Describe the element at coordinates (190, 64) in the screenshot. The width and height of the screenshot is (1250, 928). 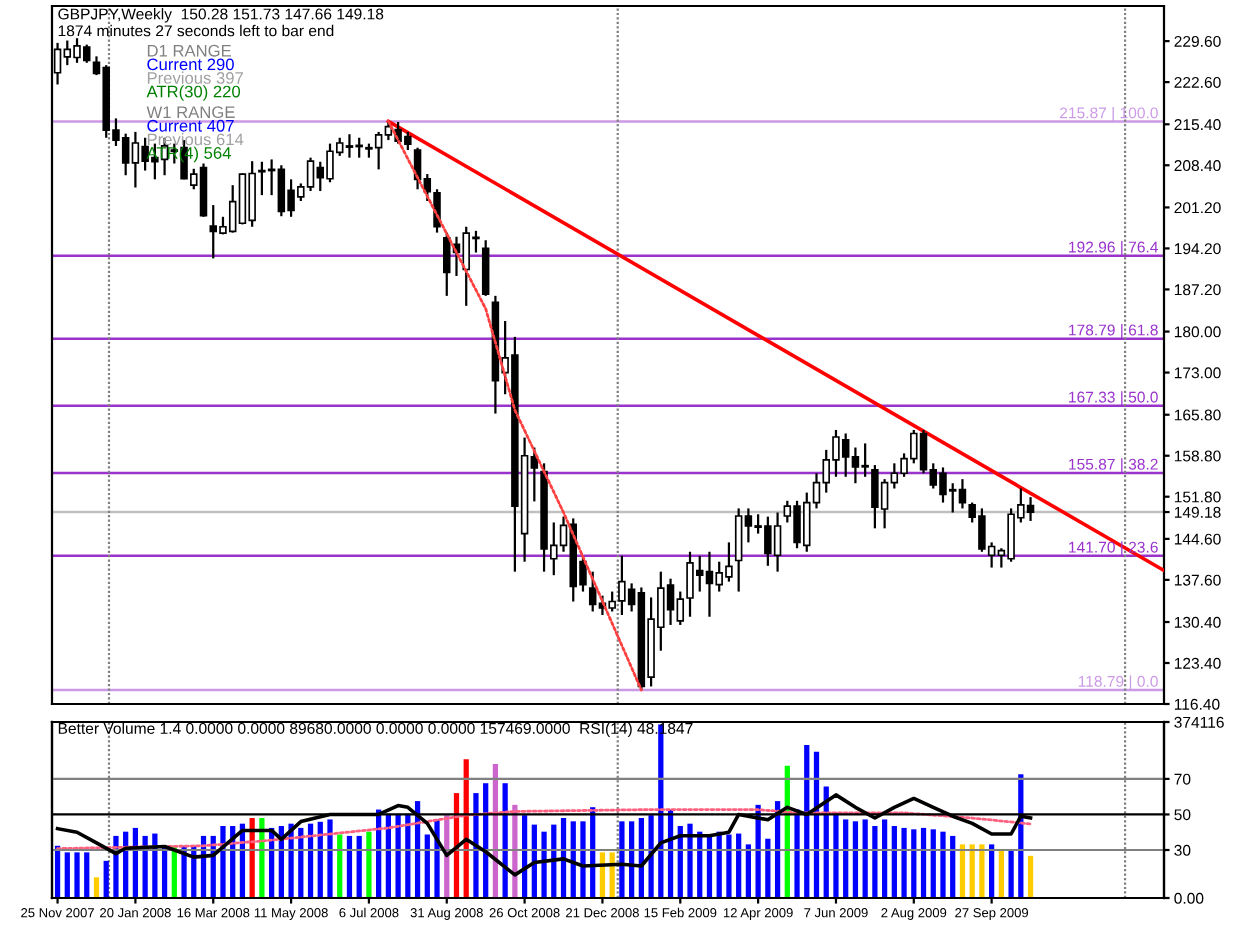
I see `annotation: Current 290` at that location.